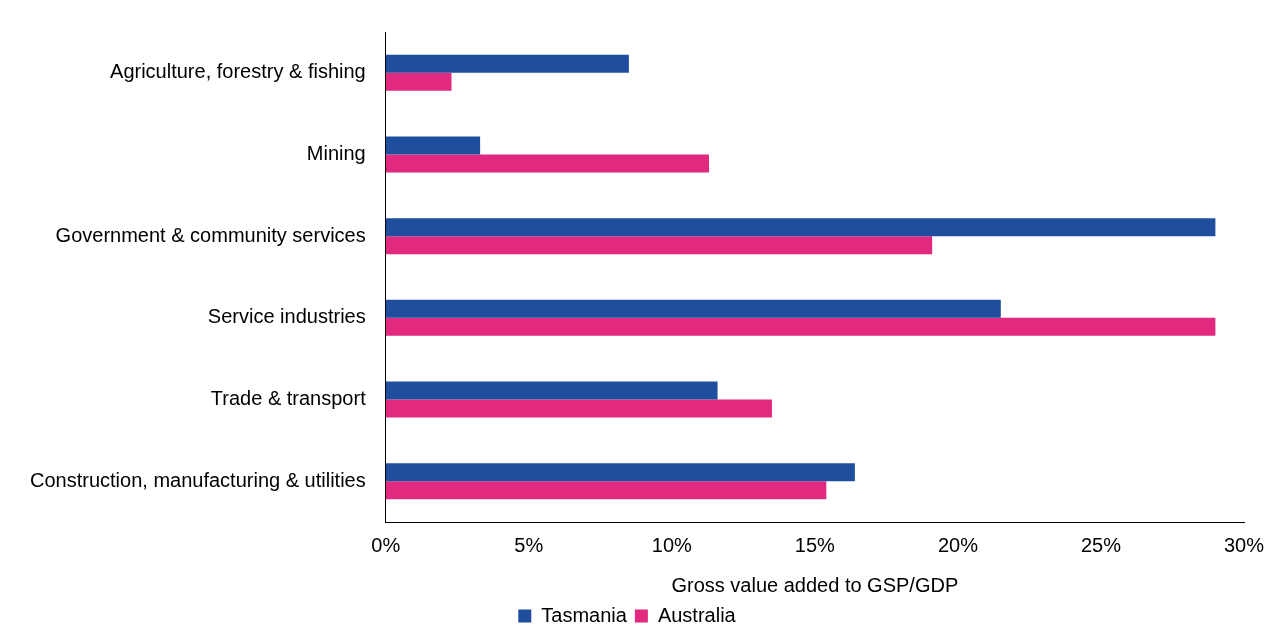  What do you see at coordinates (386, 544) in the screenshot?
I see `x-tick-label: 0%` at bounding box center [386, 544].